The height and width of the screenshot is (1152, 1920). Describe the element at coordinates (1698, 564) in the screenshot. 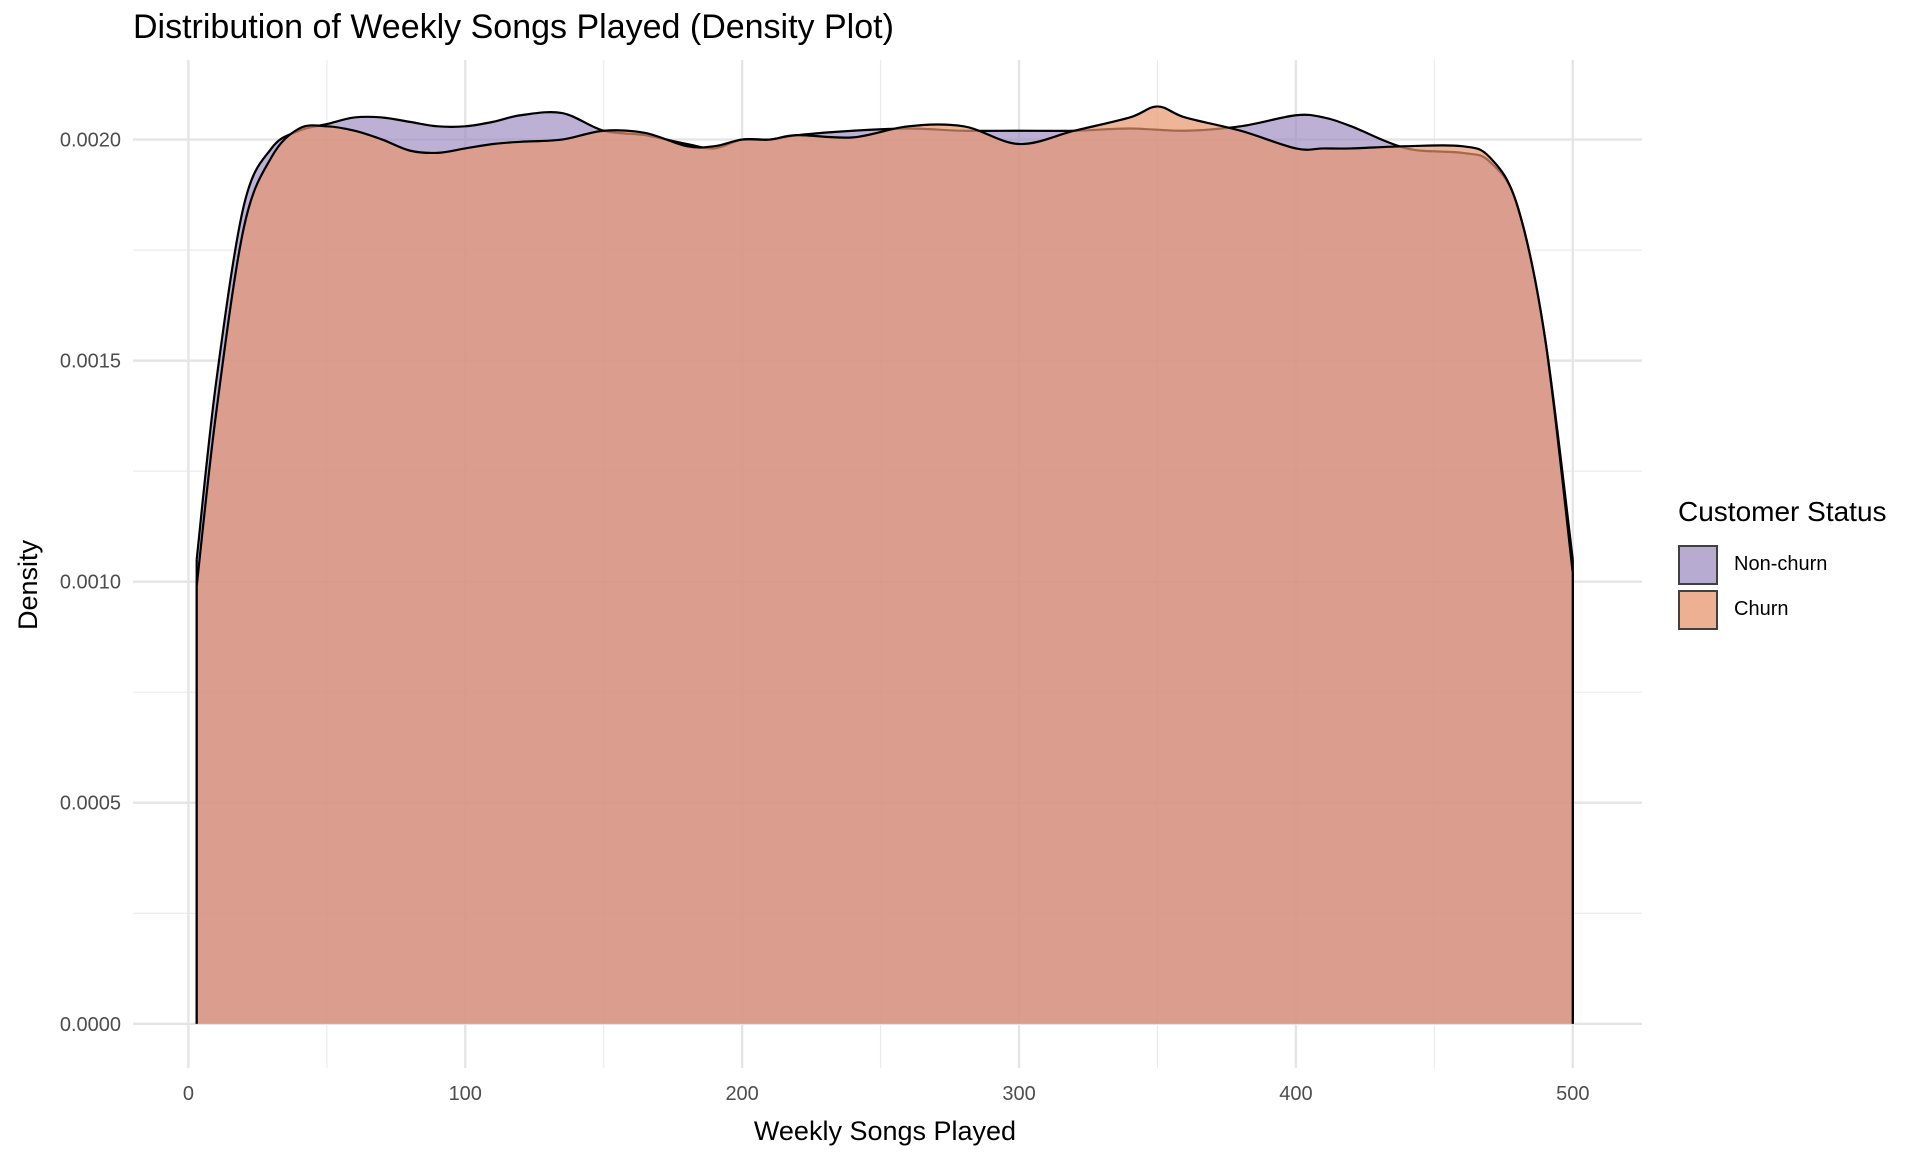

I see `legend-swatch-non-churn` at that location.